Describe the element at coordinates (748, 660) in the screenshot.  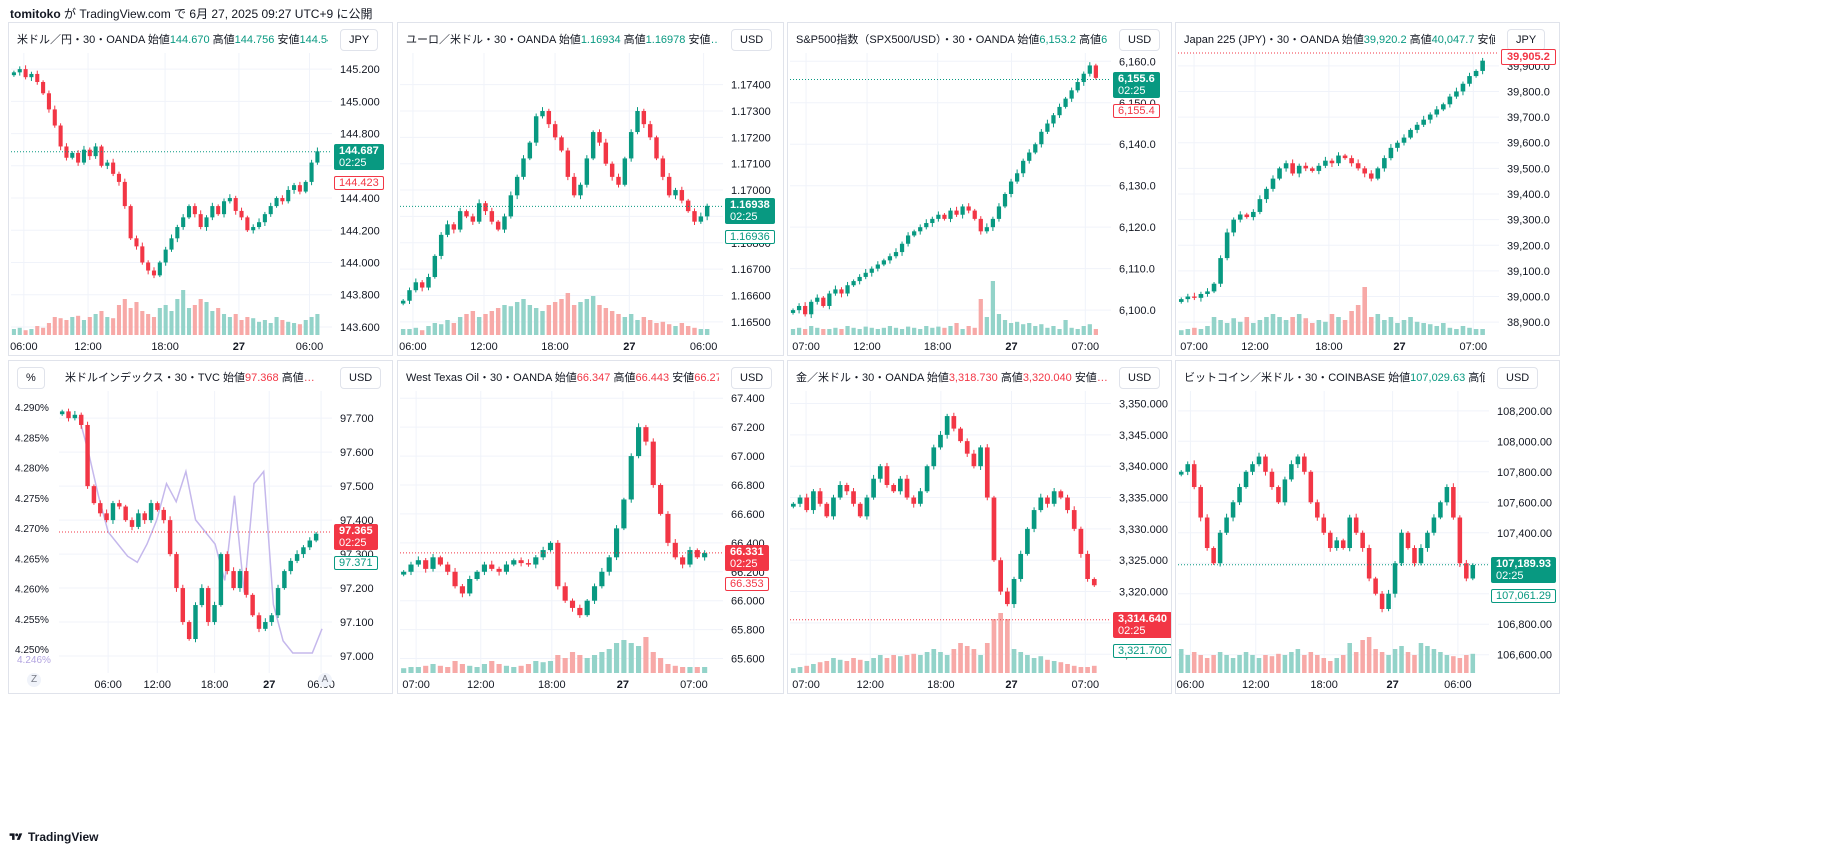
I see `y-tick-label: 65.600` at that location.